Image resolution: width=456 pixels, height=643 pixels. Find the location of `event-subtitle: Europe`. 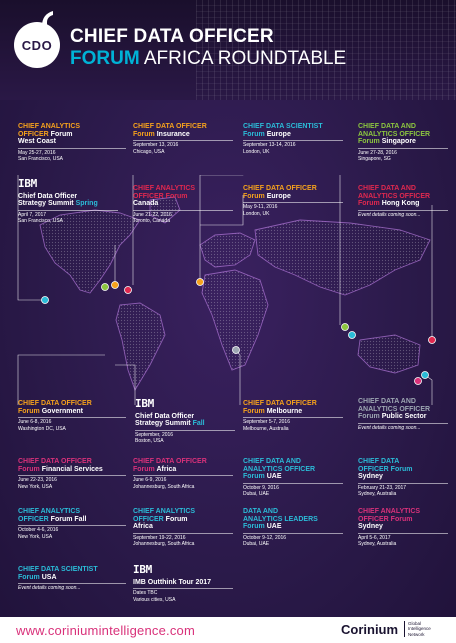

event-subtitle: Europe is located at coordinates (277, 196).